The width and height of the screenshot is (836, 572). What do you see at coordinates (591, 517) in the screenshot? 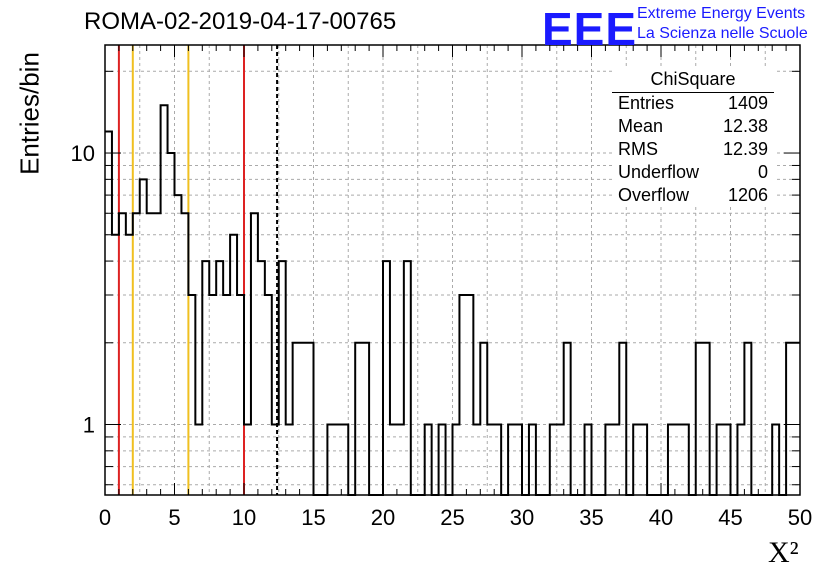
I see `x-tick-label: 35` at bounding box center [591, 517].